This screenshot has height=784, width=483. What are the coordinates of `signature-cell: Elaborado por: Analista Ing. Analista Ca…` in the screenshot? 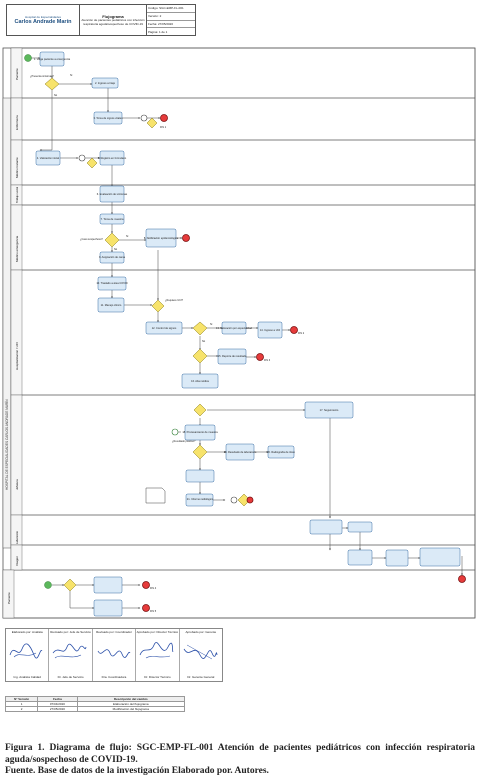 It's located at (28, 655).